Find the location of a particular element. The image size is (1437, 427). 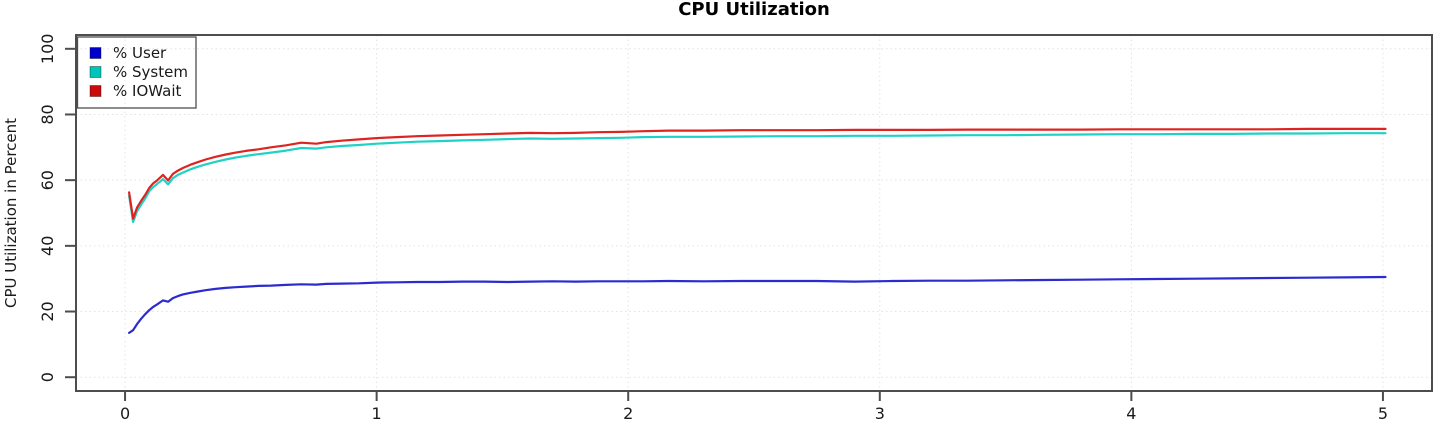

x-tick-label: 4 is located at coordinates (1131, 413).